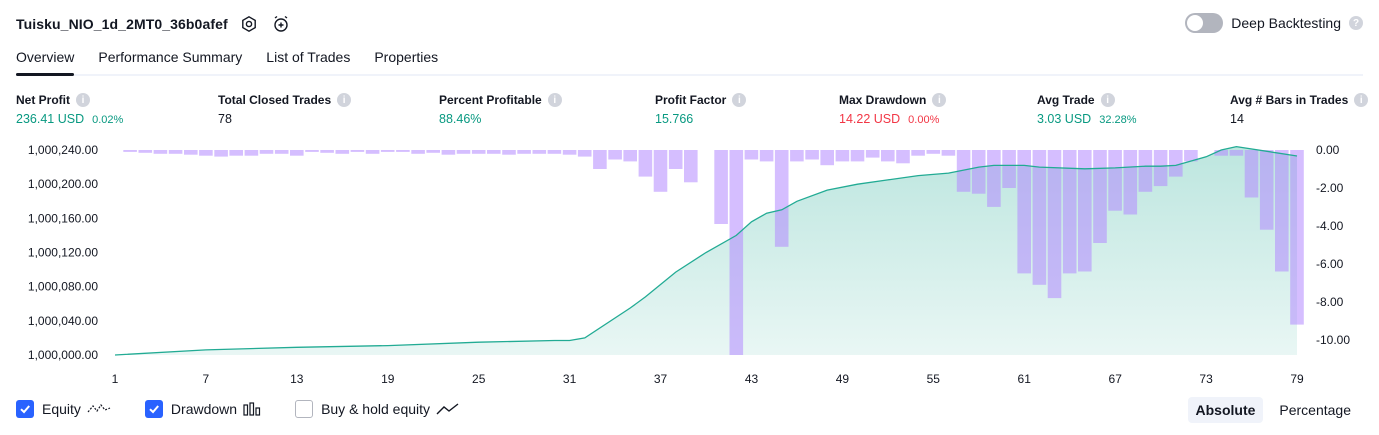 The image size is (1379, 435). I want to click on x-tick-label: 7, so click(206, 379).